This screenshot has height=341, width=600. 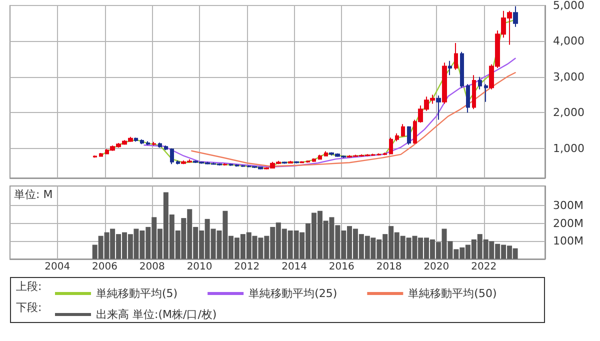 What do you see at coordinates (29, 307) in the screenshot?
I see `text: 下段:` at bounding box center [29, 307].